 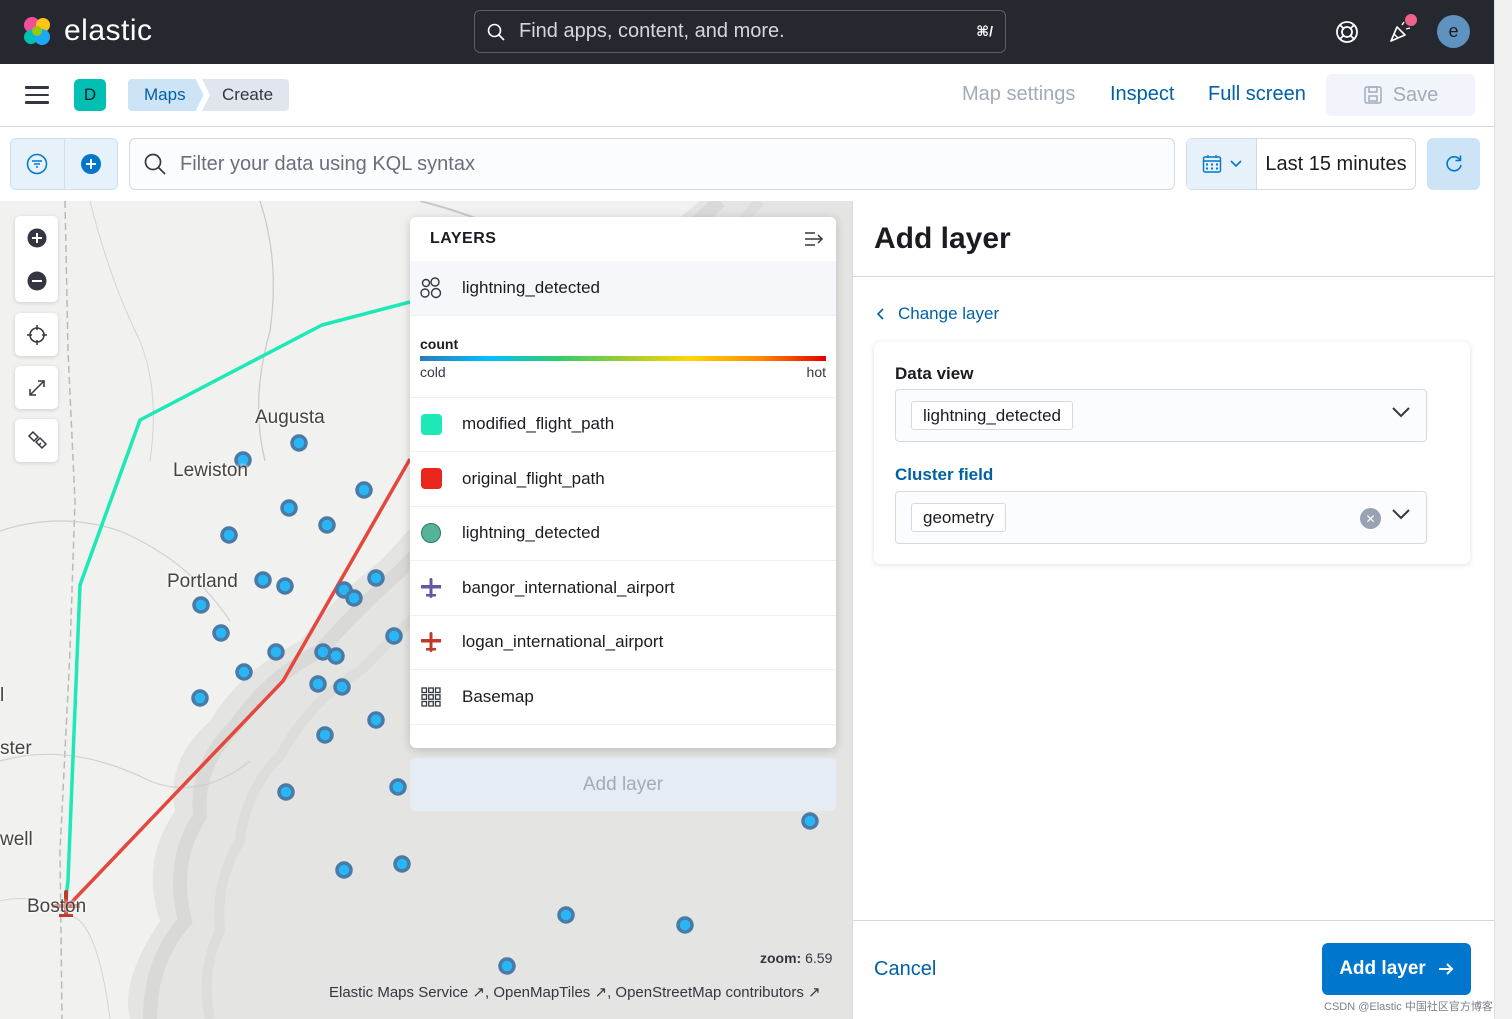 I want to click on change-layer-link: Change layer, so click(x=937, y=314).